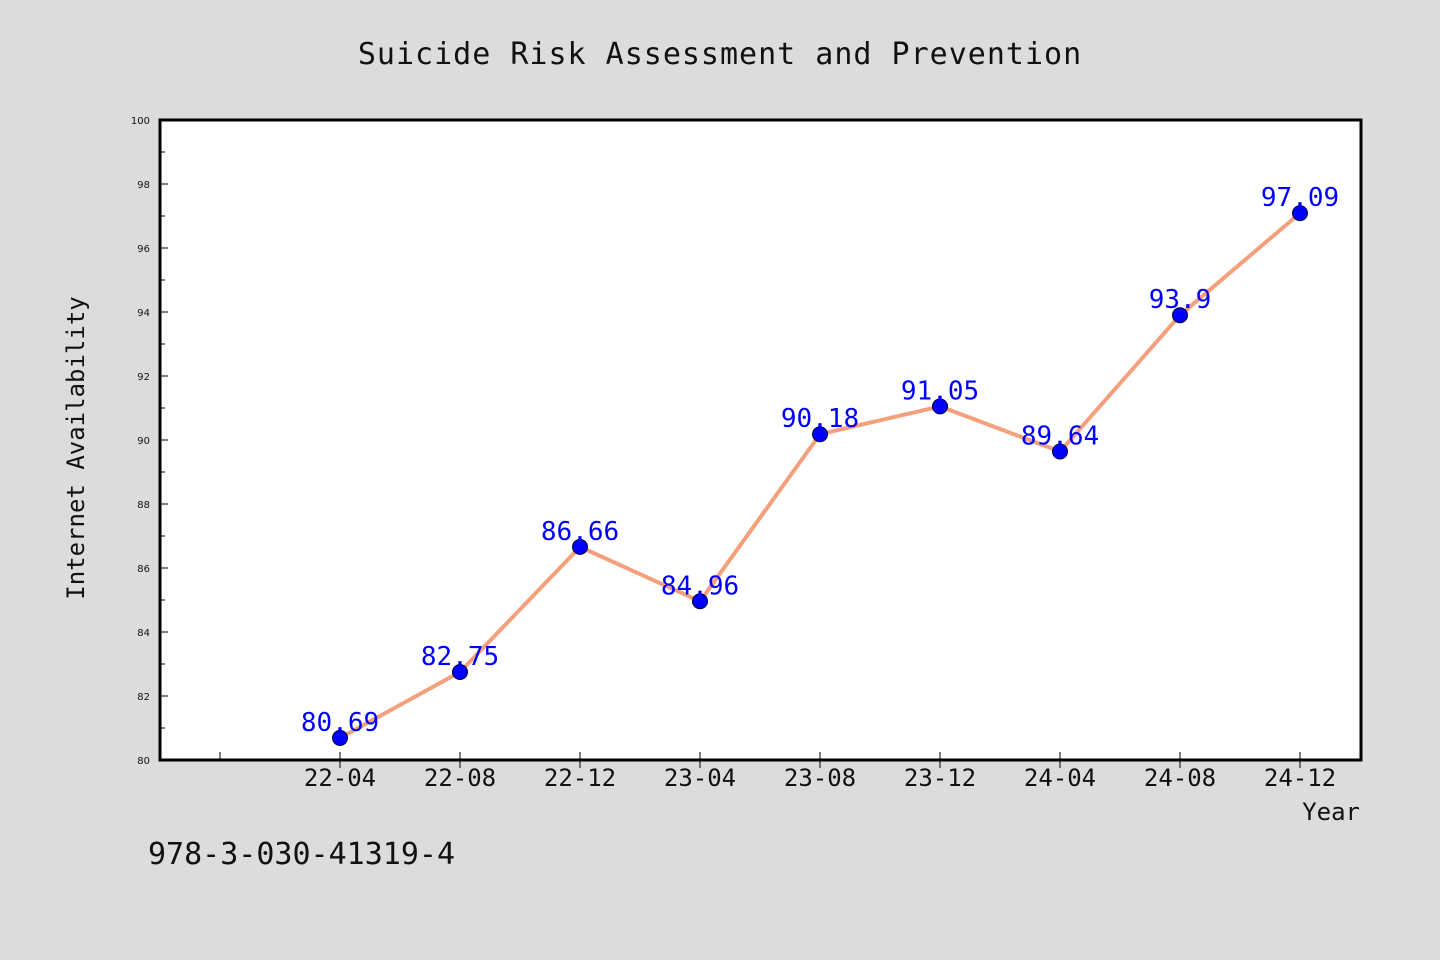 This screenshot has height=960, width=1440. I want to click on x-tick-label: 23-08, so click(820, 778).